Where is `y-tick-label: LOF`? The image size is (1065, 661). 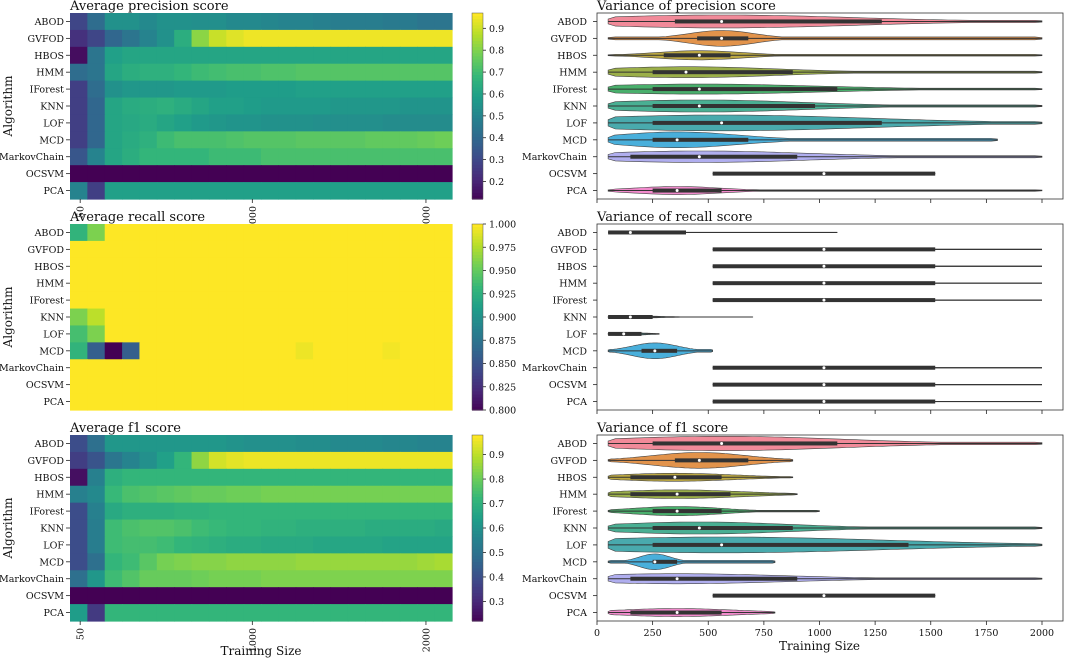
y-tick-label: LOF is located at coordinates (576, 545).